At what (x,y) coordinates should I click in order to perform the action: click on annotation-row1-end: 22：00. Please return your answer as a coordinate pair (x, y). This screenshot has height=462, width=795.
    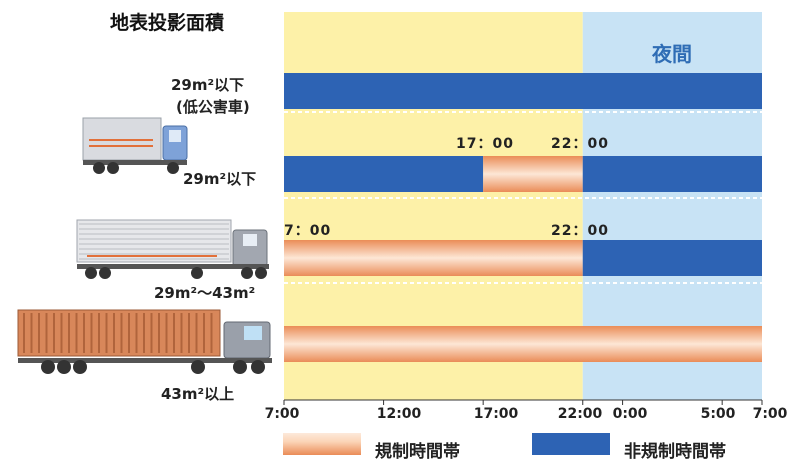
    Looking at the image, I should click on (580, 144).